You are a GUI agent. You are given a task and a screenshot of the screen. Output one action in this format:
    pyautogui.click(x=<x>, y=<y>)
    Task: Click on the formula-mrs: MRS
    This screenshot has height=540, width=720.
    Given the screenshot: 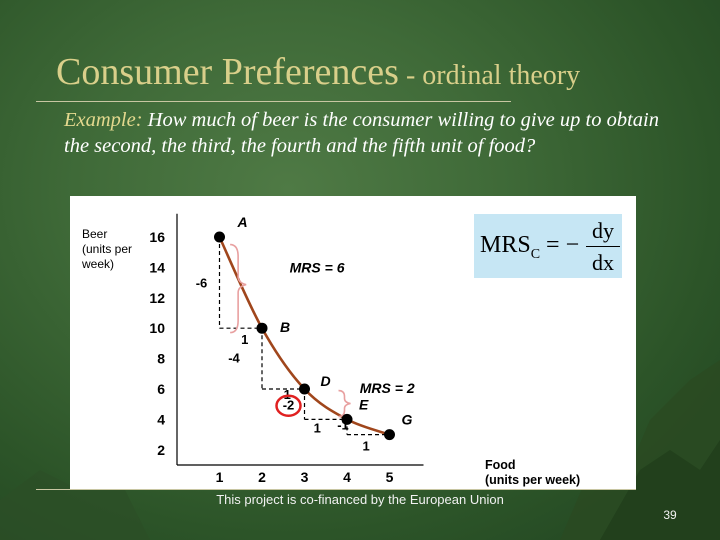 What is the action you would take?
    pyautogui.click(x=505, y=245)
    